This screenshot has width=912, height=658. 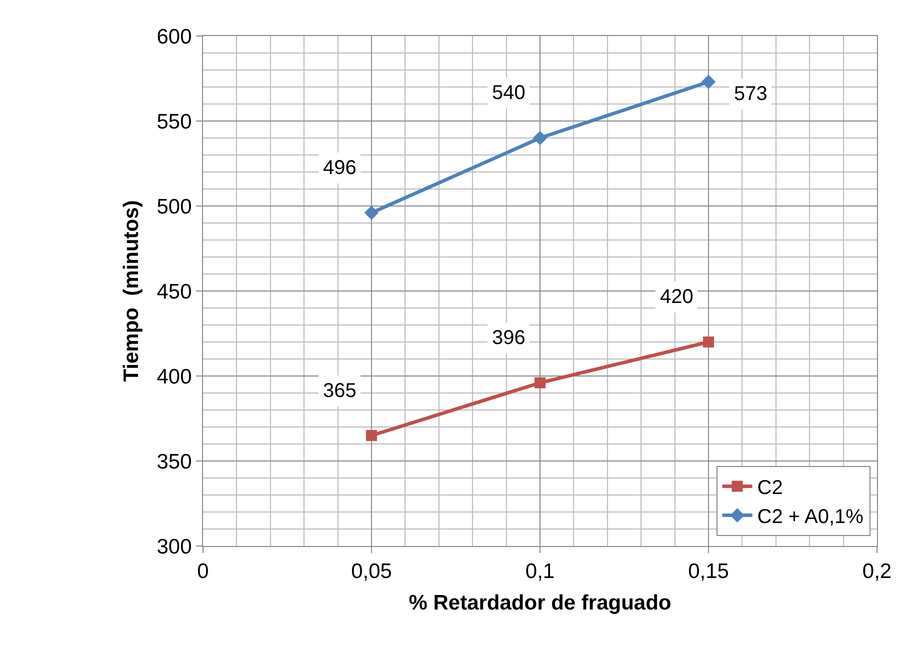 I want to click on y-tick-label: 300, so click(x=174, y=546).